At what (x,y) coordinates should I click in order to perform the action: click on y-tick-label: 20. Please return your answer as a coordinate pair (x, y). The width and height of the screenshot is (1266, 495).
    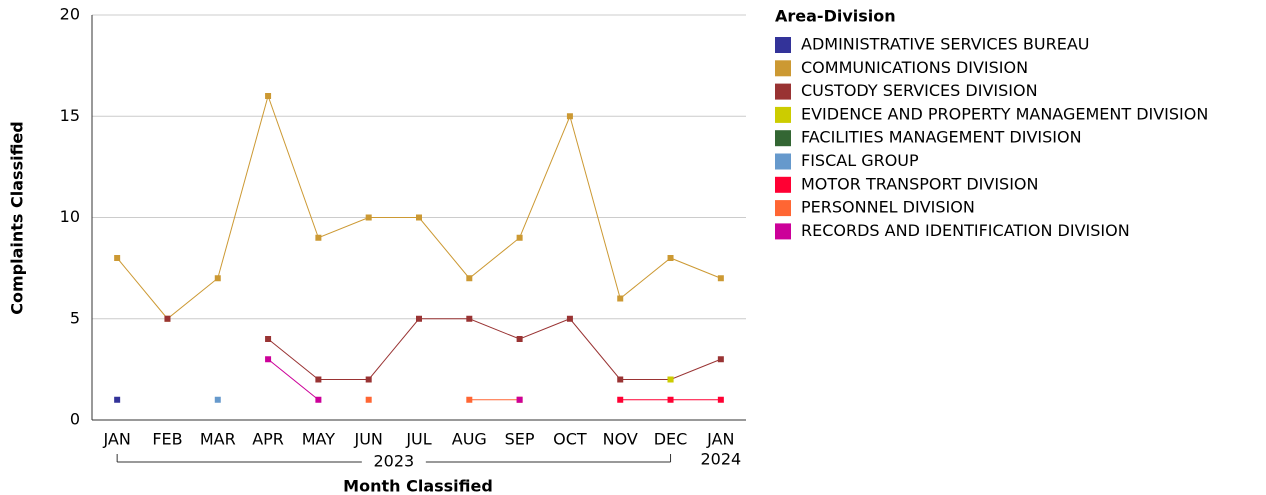
    Looking at the image, I should click on (70, 14).